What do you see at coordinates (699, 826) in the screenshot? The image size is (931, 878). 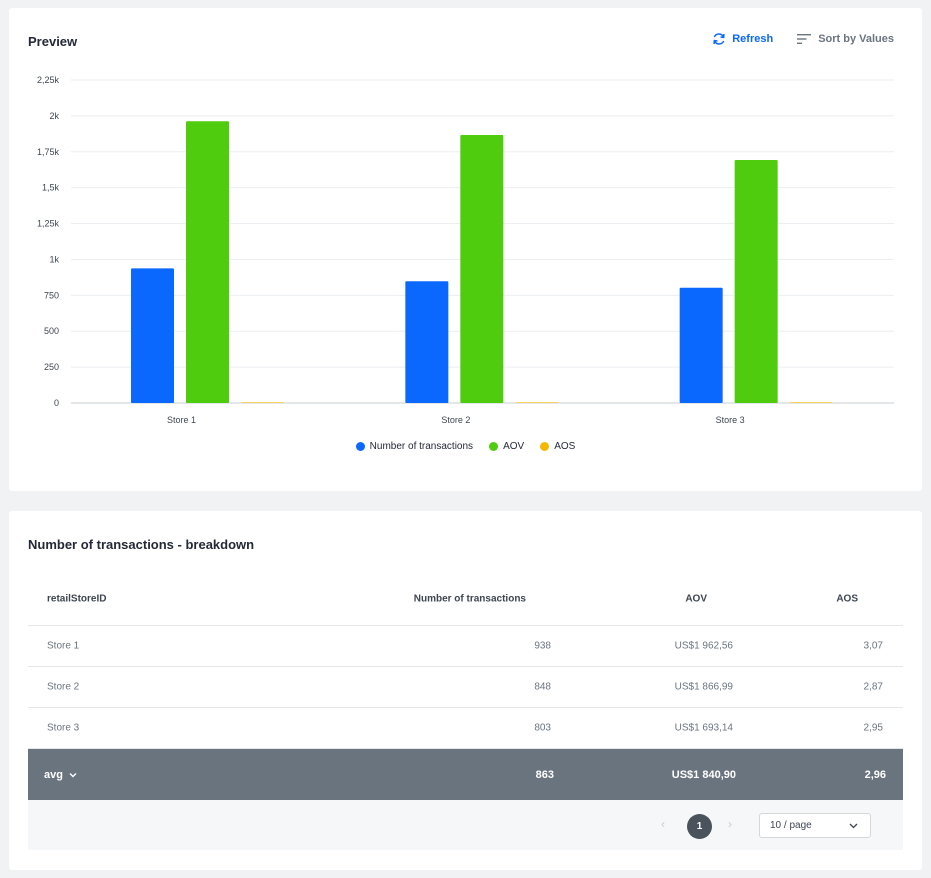 I see `page-1-button: 1` at bounding box center [699, 826].